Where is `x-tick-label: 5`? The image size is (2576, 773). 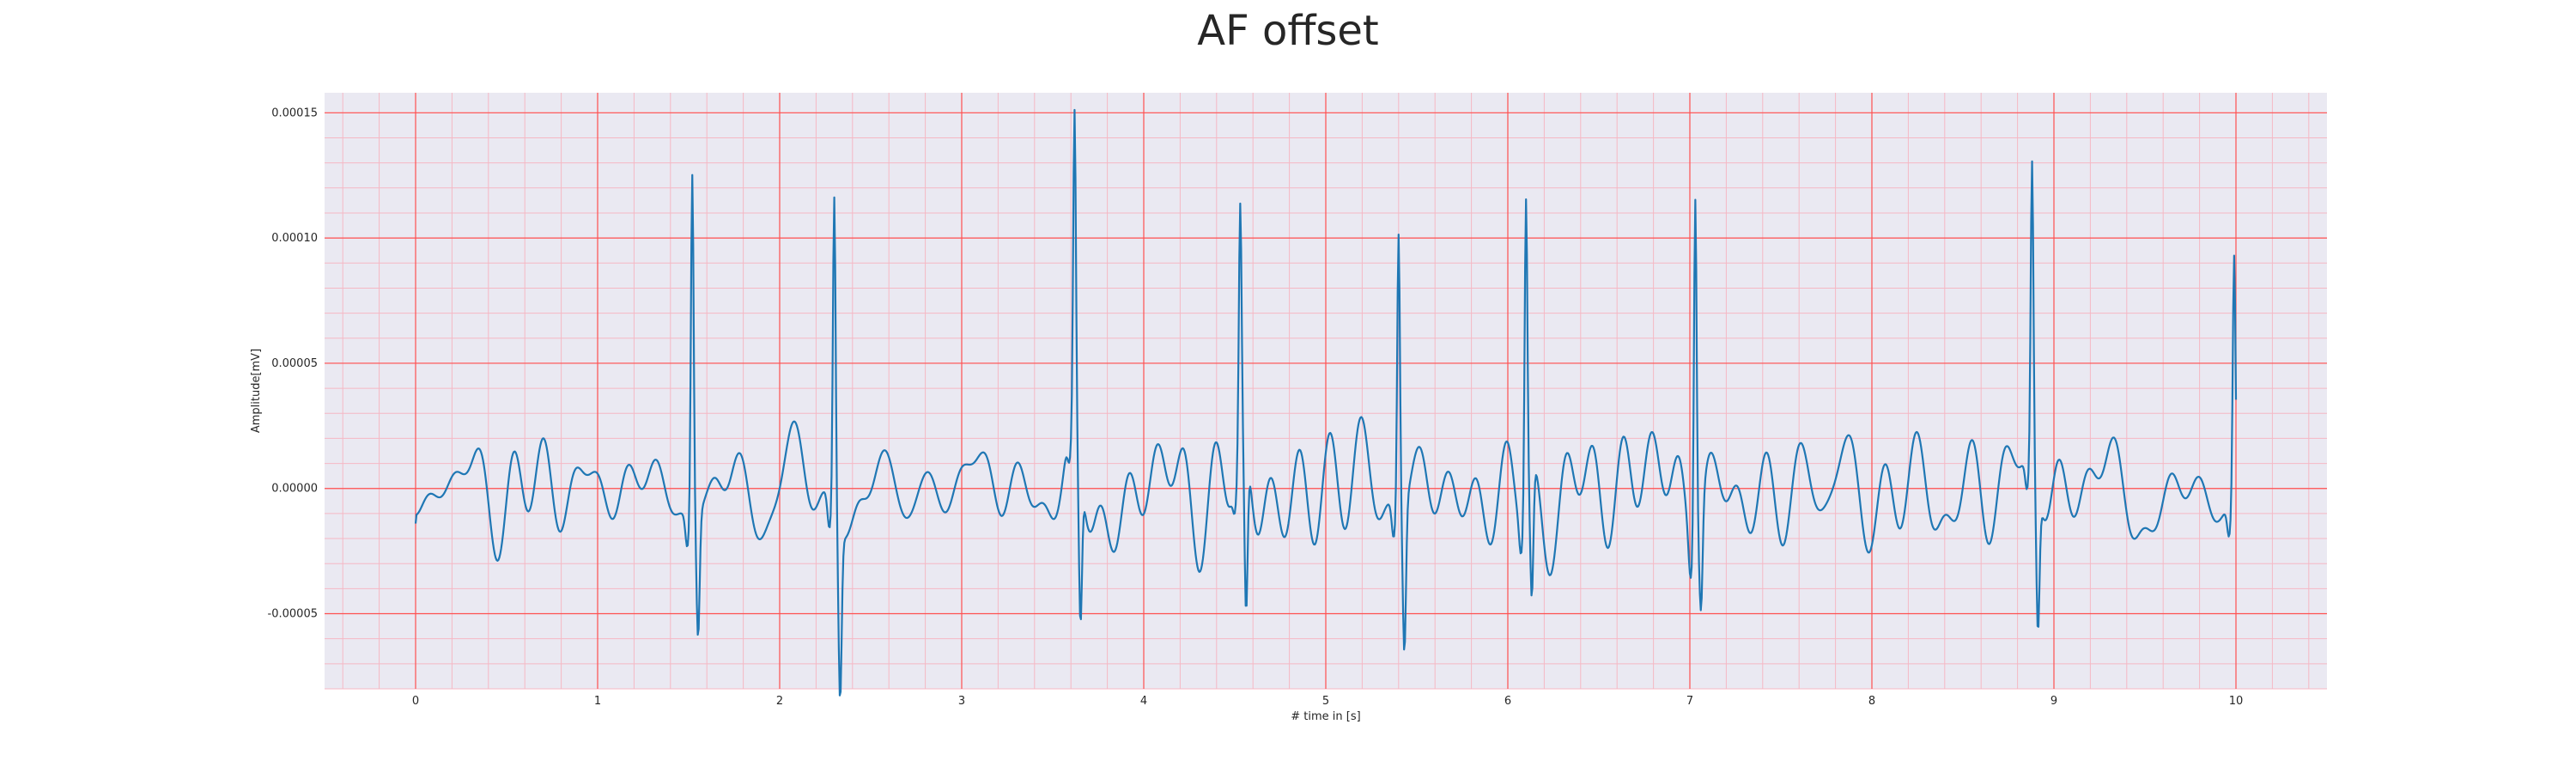 x-tick-label: 5 is located at coordinates (1325, 701).